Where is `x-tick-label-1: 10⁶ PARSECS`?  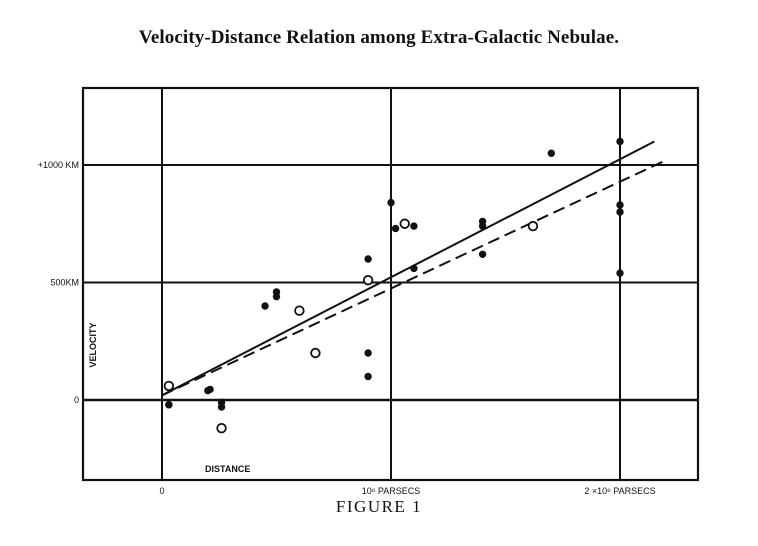 x-tick-label-1: 10⁶ PARSECS is located at coordinates (391, 491).